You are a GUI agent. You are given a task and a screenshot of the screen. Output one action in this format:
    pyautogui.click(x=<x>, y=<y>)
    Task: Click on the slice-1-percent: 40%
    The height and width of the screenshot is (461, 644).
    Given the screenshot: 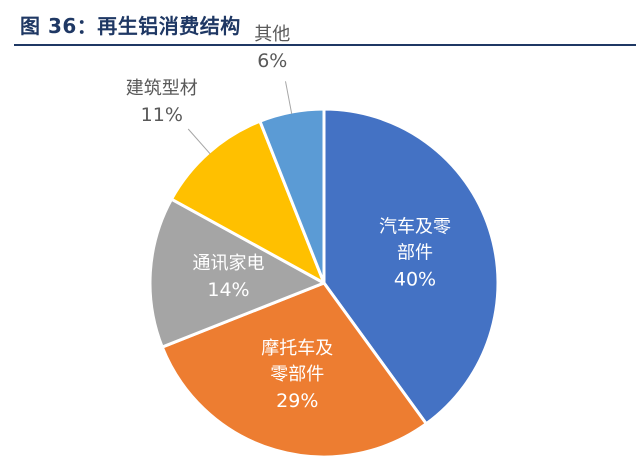 What is the action you would take?
    pyautogui.click(x=415, y=279)
    